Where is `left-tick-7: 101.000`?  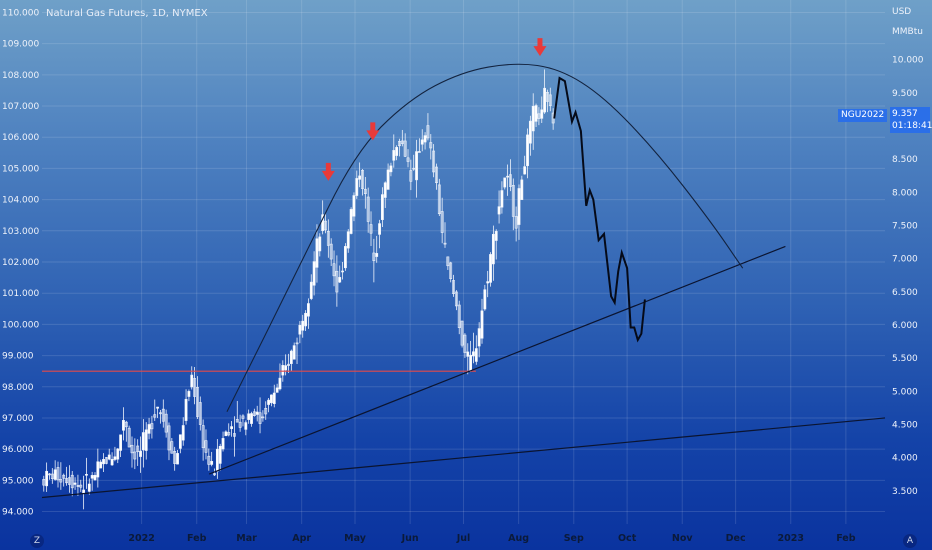 left-tick-7: 101.000 is located at coordinates (20, 294).